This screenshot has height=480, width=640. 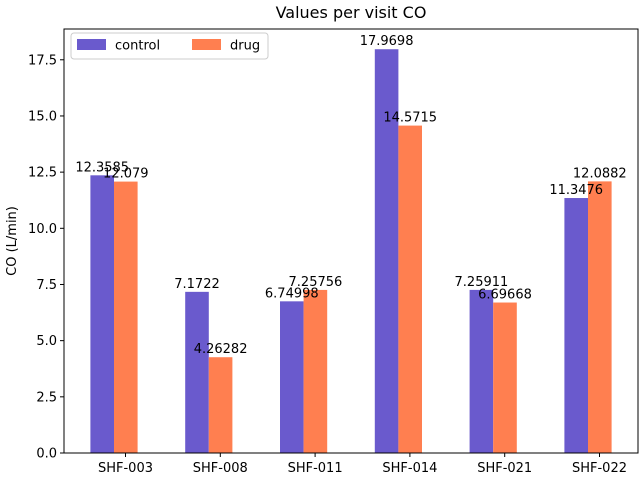 What do you see at coordinates (387, 41) in the screenshot?
I see `bar-value-label: 17.9698` at bounding box center [387, 41].